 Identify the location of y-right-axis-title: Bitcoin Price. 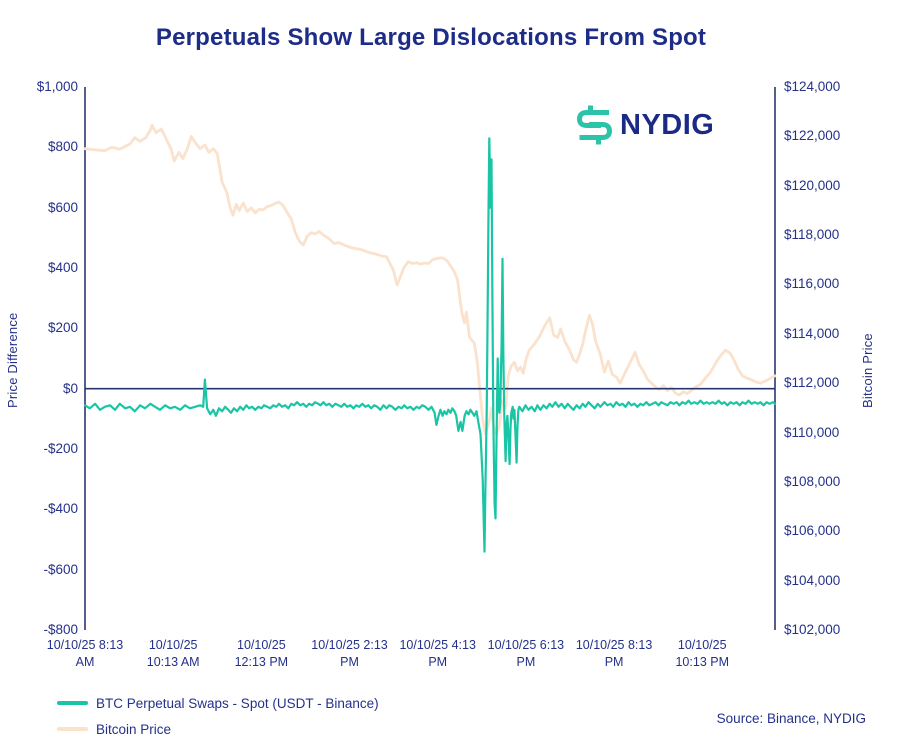
(867, 370).